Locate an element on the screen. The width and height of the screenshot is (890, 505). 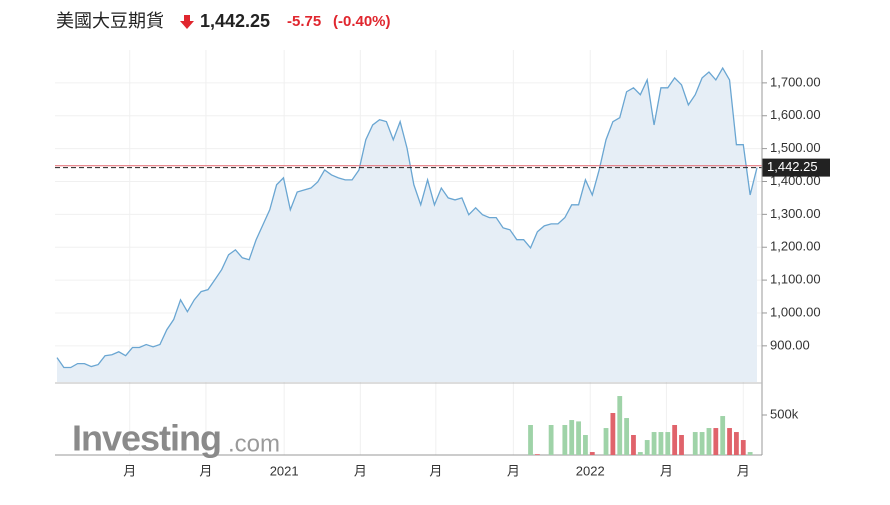
volume-tick-label: 500k is located at coordinates (784, 413).